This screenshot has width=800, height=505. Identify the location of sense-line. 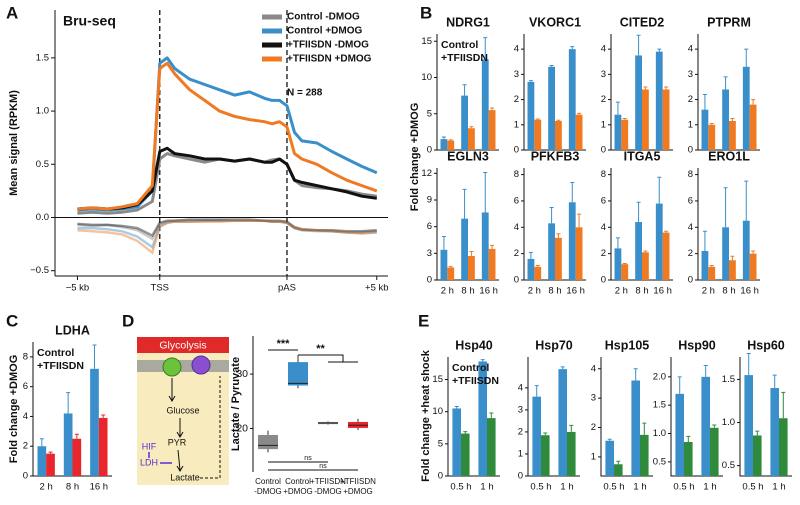
(227, 134).